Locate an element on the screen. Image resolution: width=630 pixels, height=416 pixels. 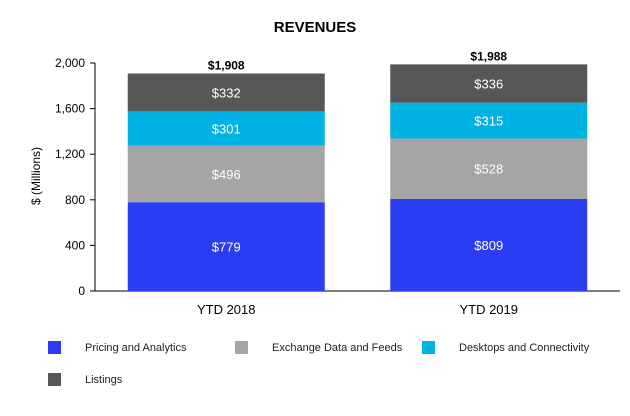
bar-value-label: $336 is located at coordinates (488, 84).